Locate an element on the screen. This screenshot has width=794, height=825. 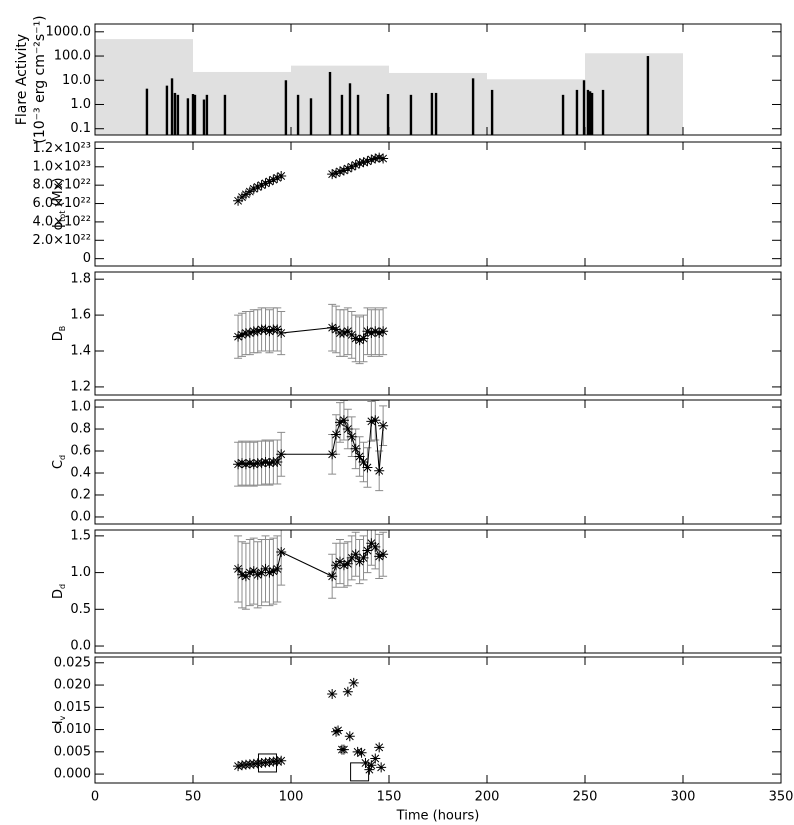
x-tick-label: 150 is located at coordinates (389, 797).